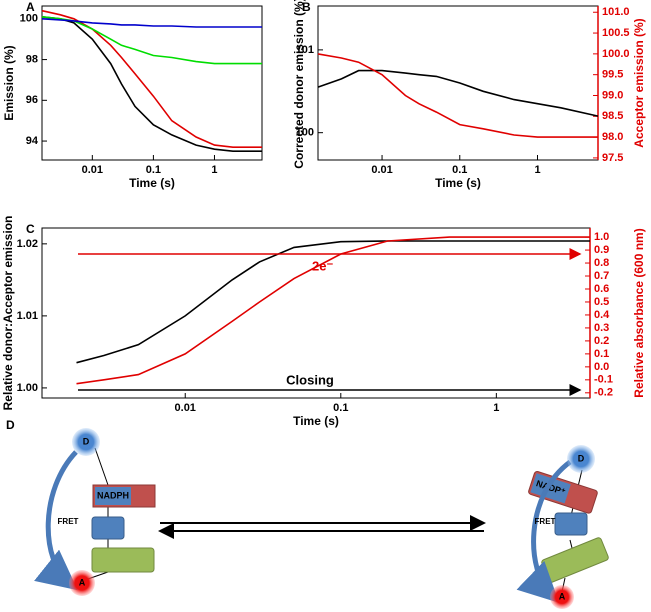 This screenshot has height=612, width=651. Describe the element at coordinates (30, 7) in the screenshot. I see `panel-label: A` at that location.